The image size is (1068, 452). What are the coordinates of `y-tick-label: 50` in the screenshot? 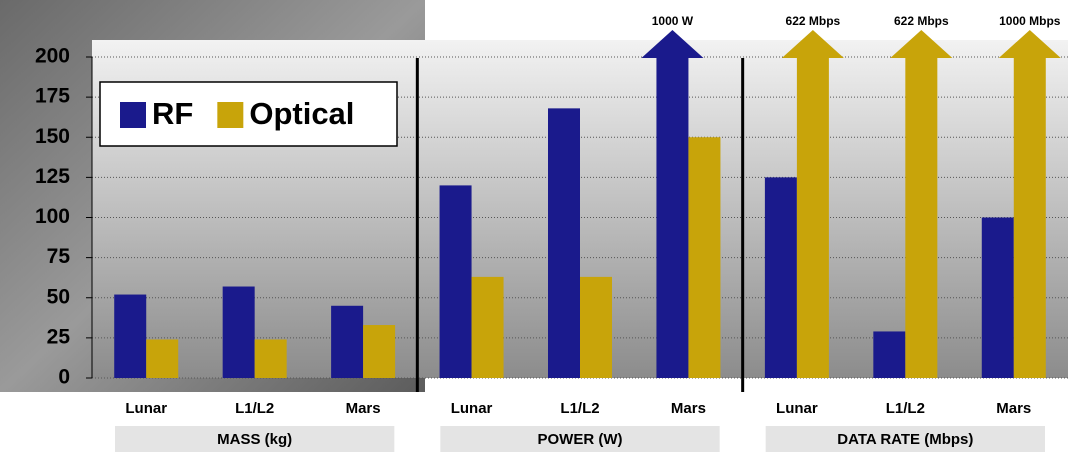 It's located at (58, 296).